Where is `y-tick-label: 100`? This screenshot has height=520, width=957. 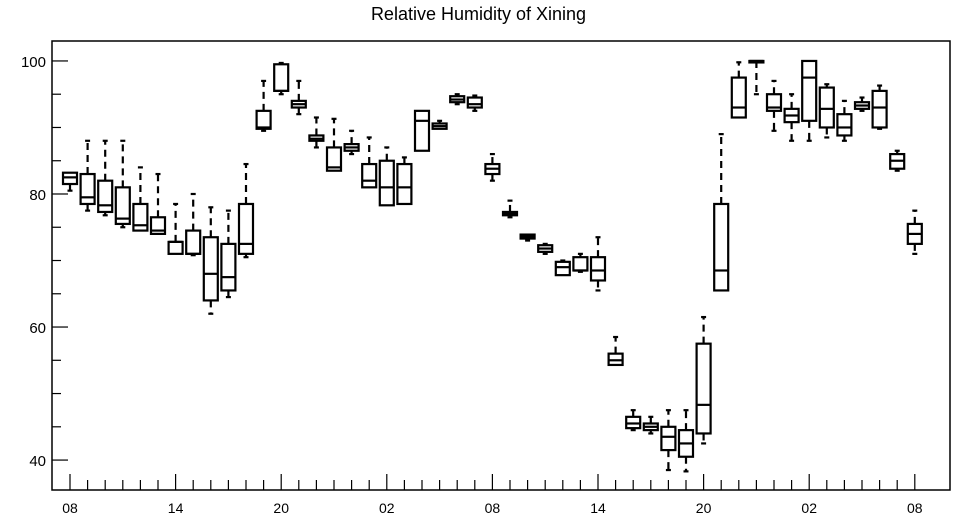
y-tick-label: 100 is located at coordinates (33, 62).